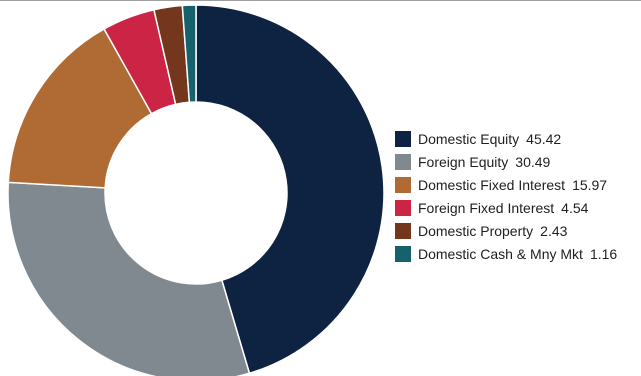 This screenshot has width=641, height=376. What do you see at coordinates (469, 138) in the screenshot?
I see `legend-label: Domestic Equity` at bounding box center [469, 138].